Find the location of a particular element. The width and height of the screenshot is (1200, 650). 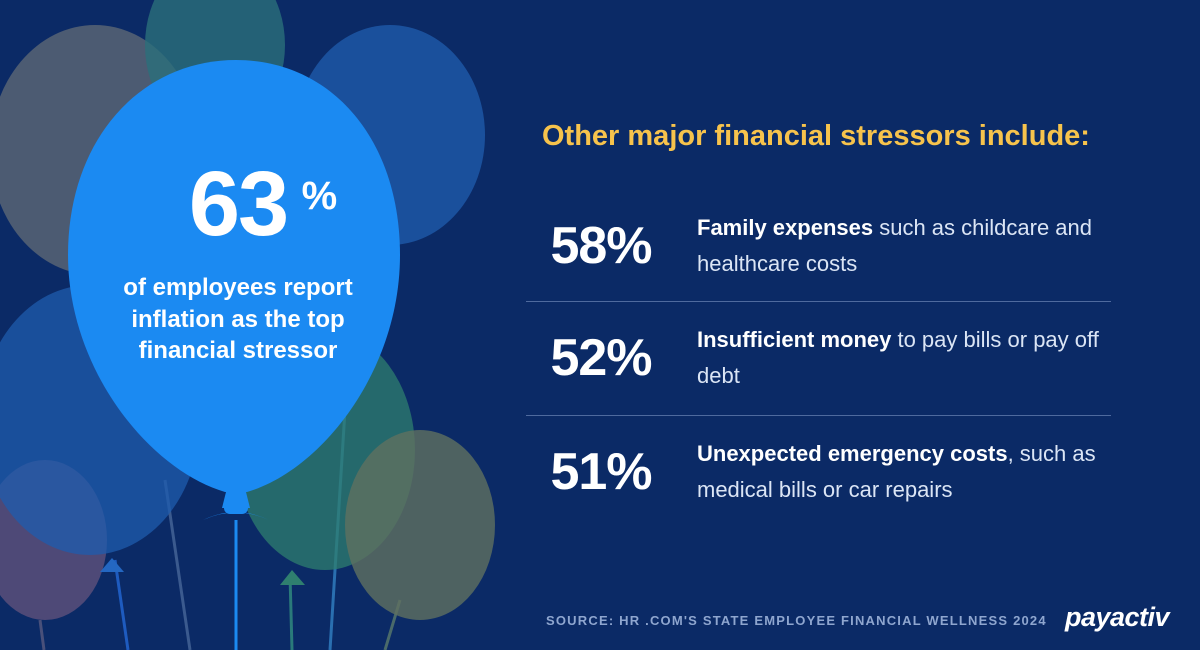

stressor-title: Insufficient money is located at coordinates (794, 339).